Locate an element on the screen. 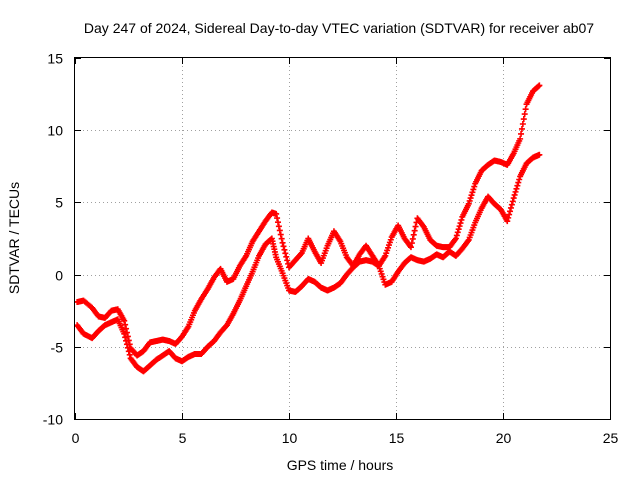 This screenshot has width=640, height=480. y-tick-label: -10 is located at coordinates (53, 420).